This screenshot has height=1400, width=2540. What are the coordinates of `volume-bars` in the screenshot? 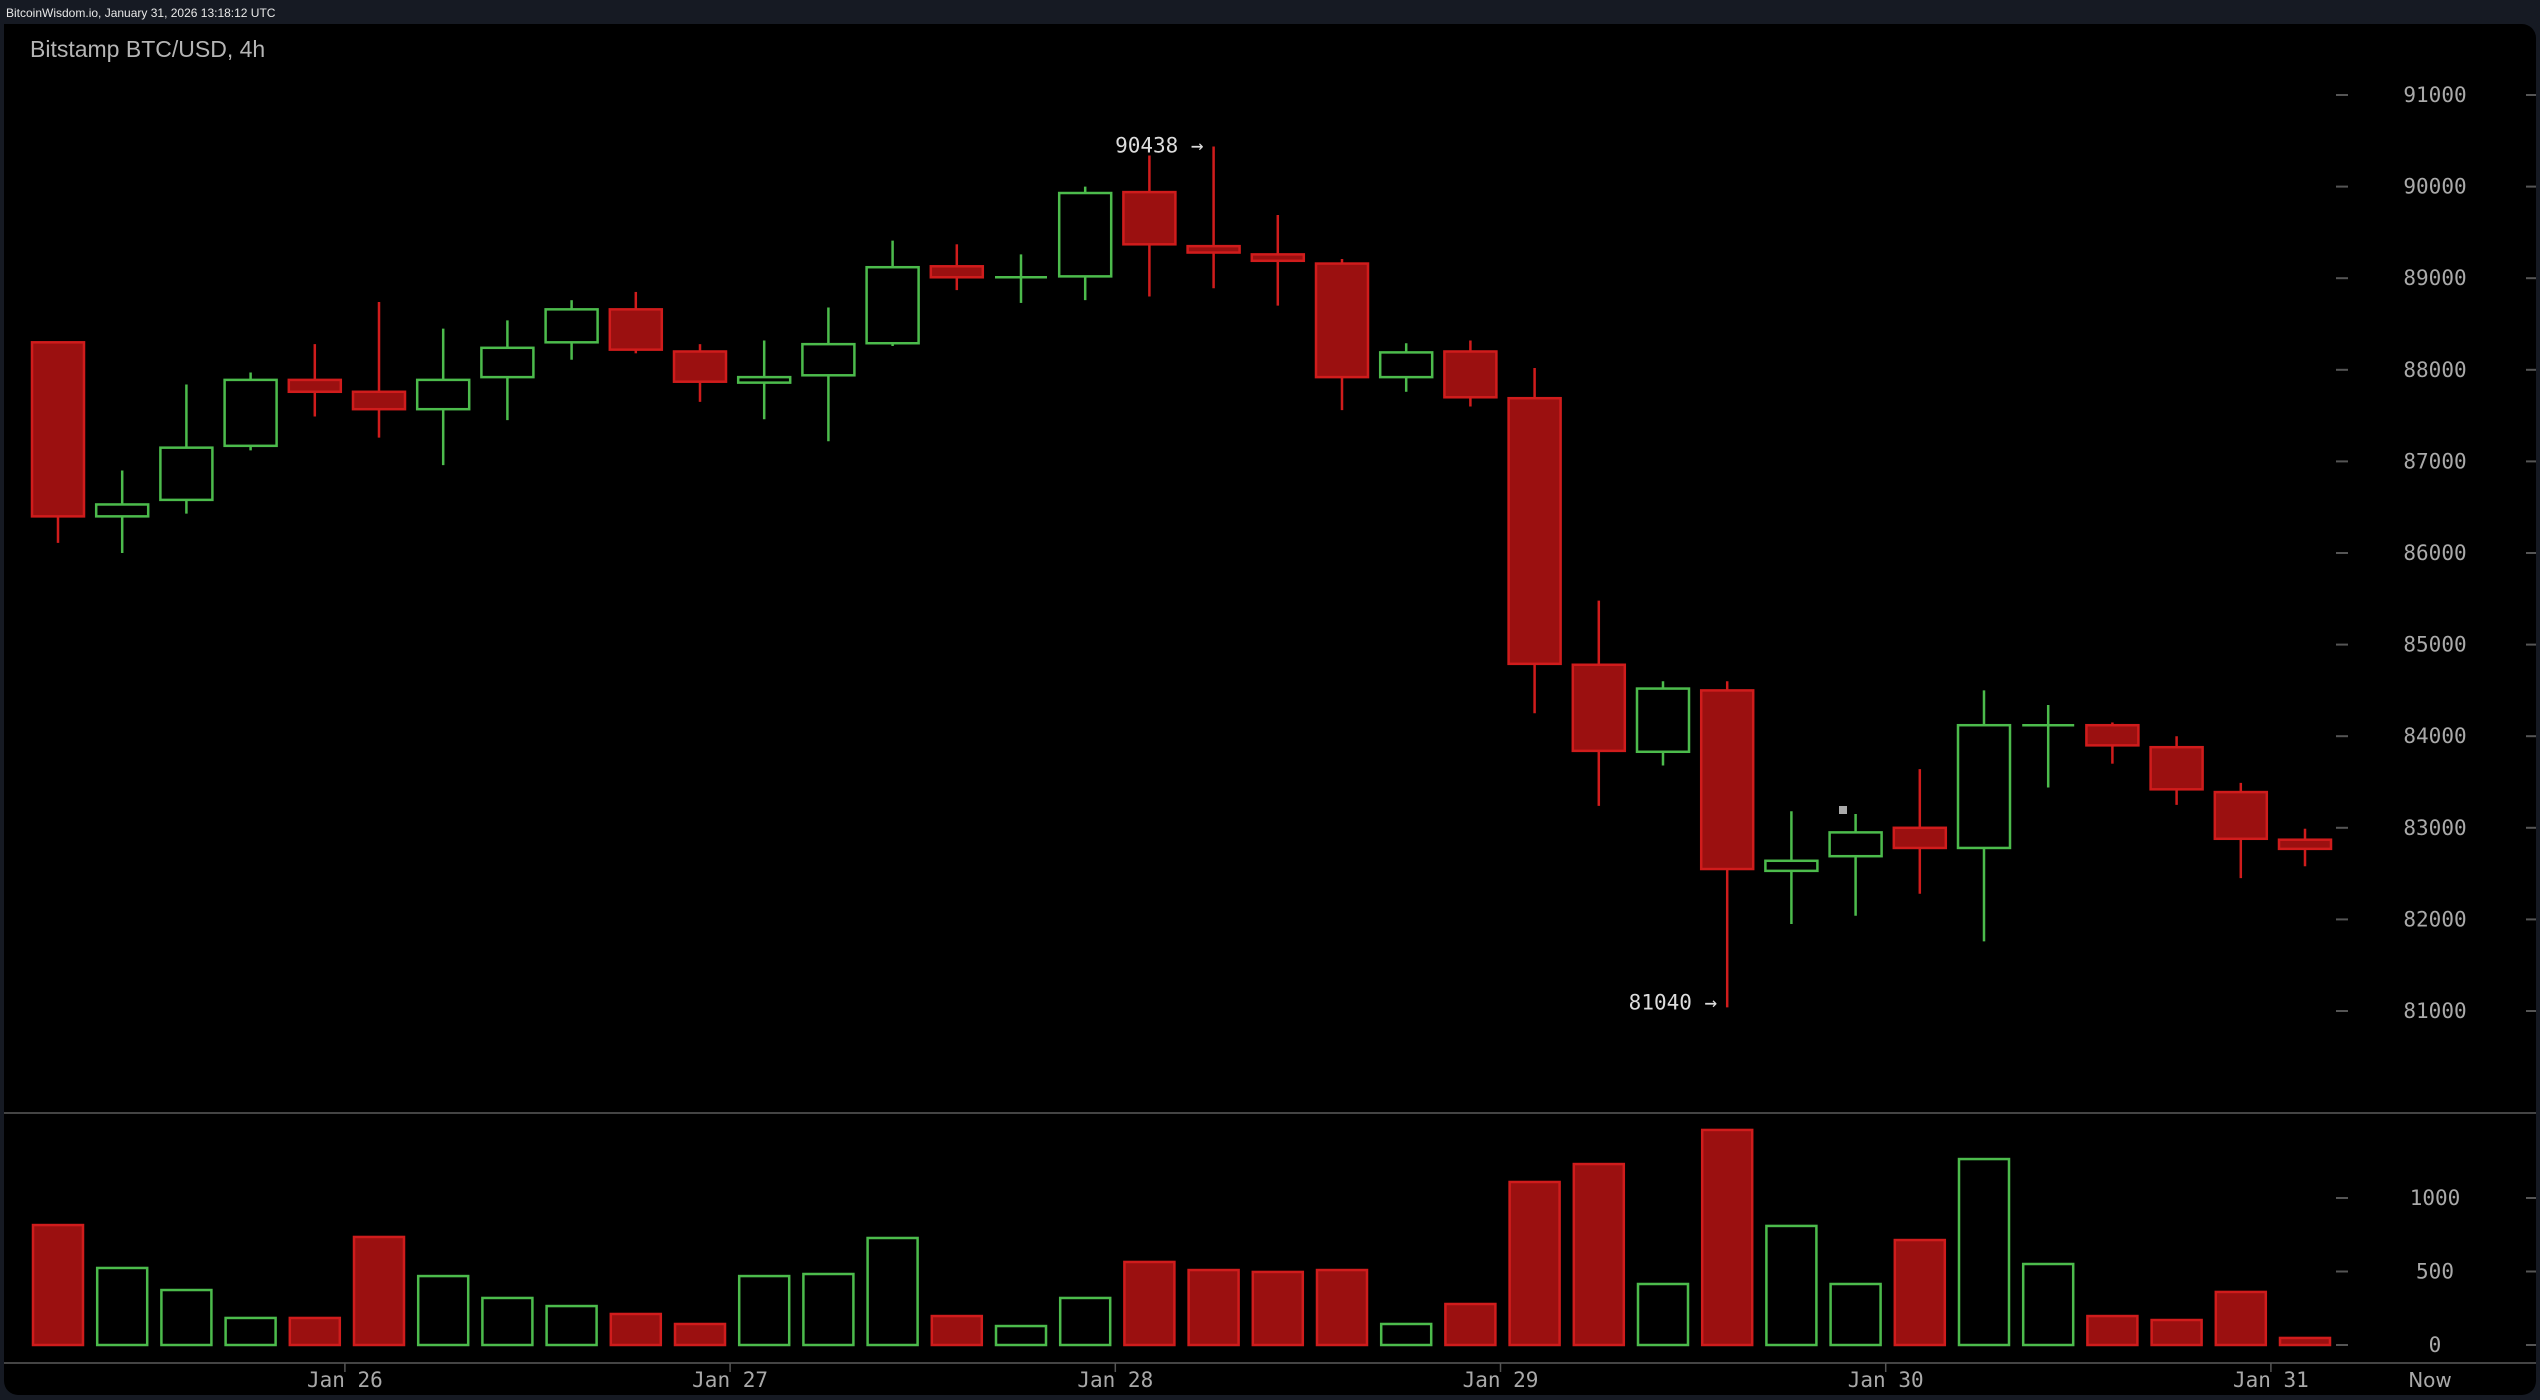 It's located at (1181, 1237).